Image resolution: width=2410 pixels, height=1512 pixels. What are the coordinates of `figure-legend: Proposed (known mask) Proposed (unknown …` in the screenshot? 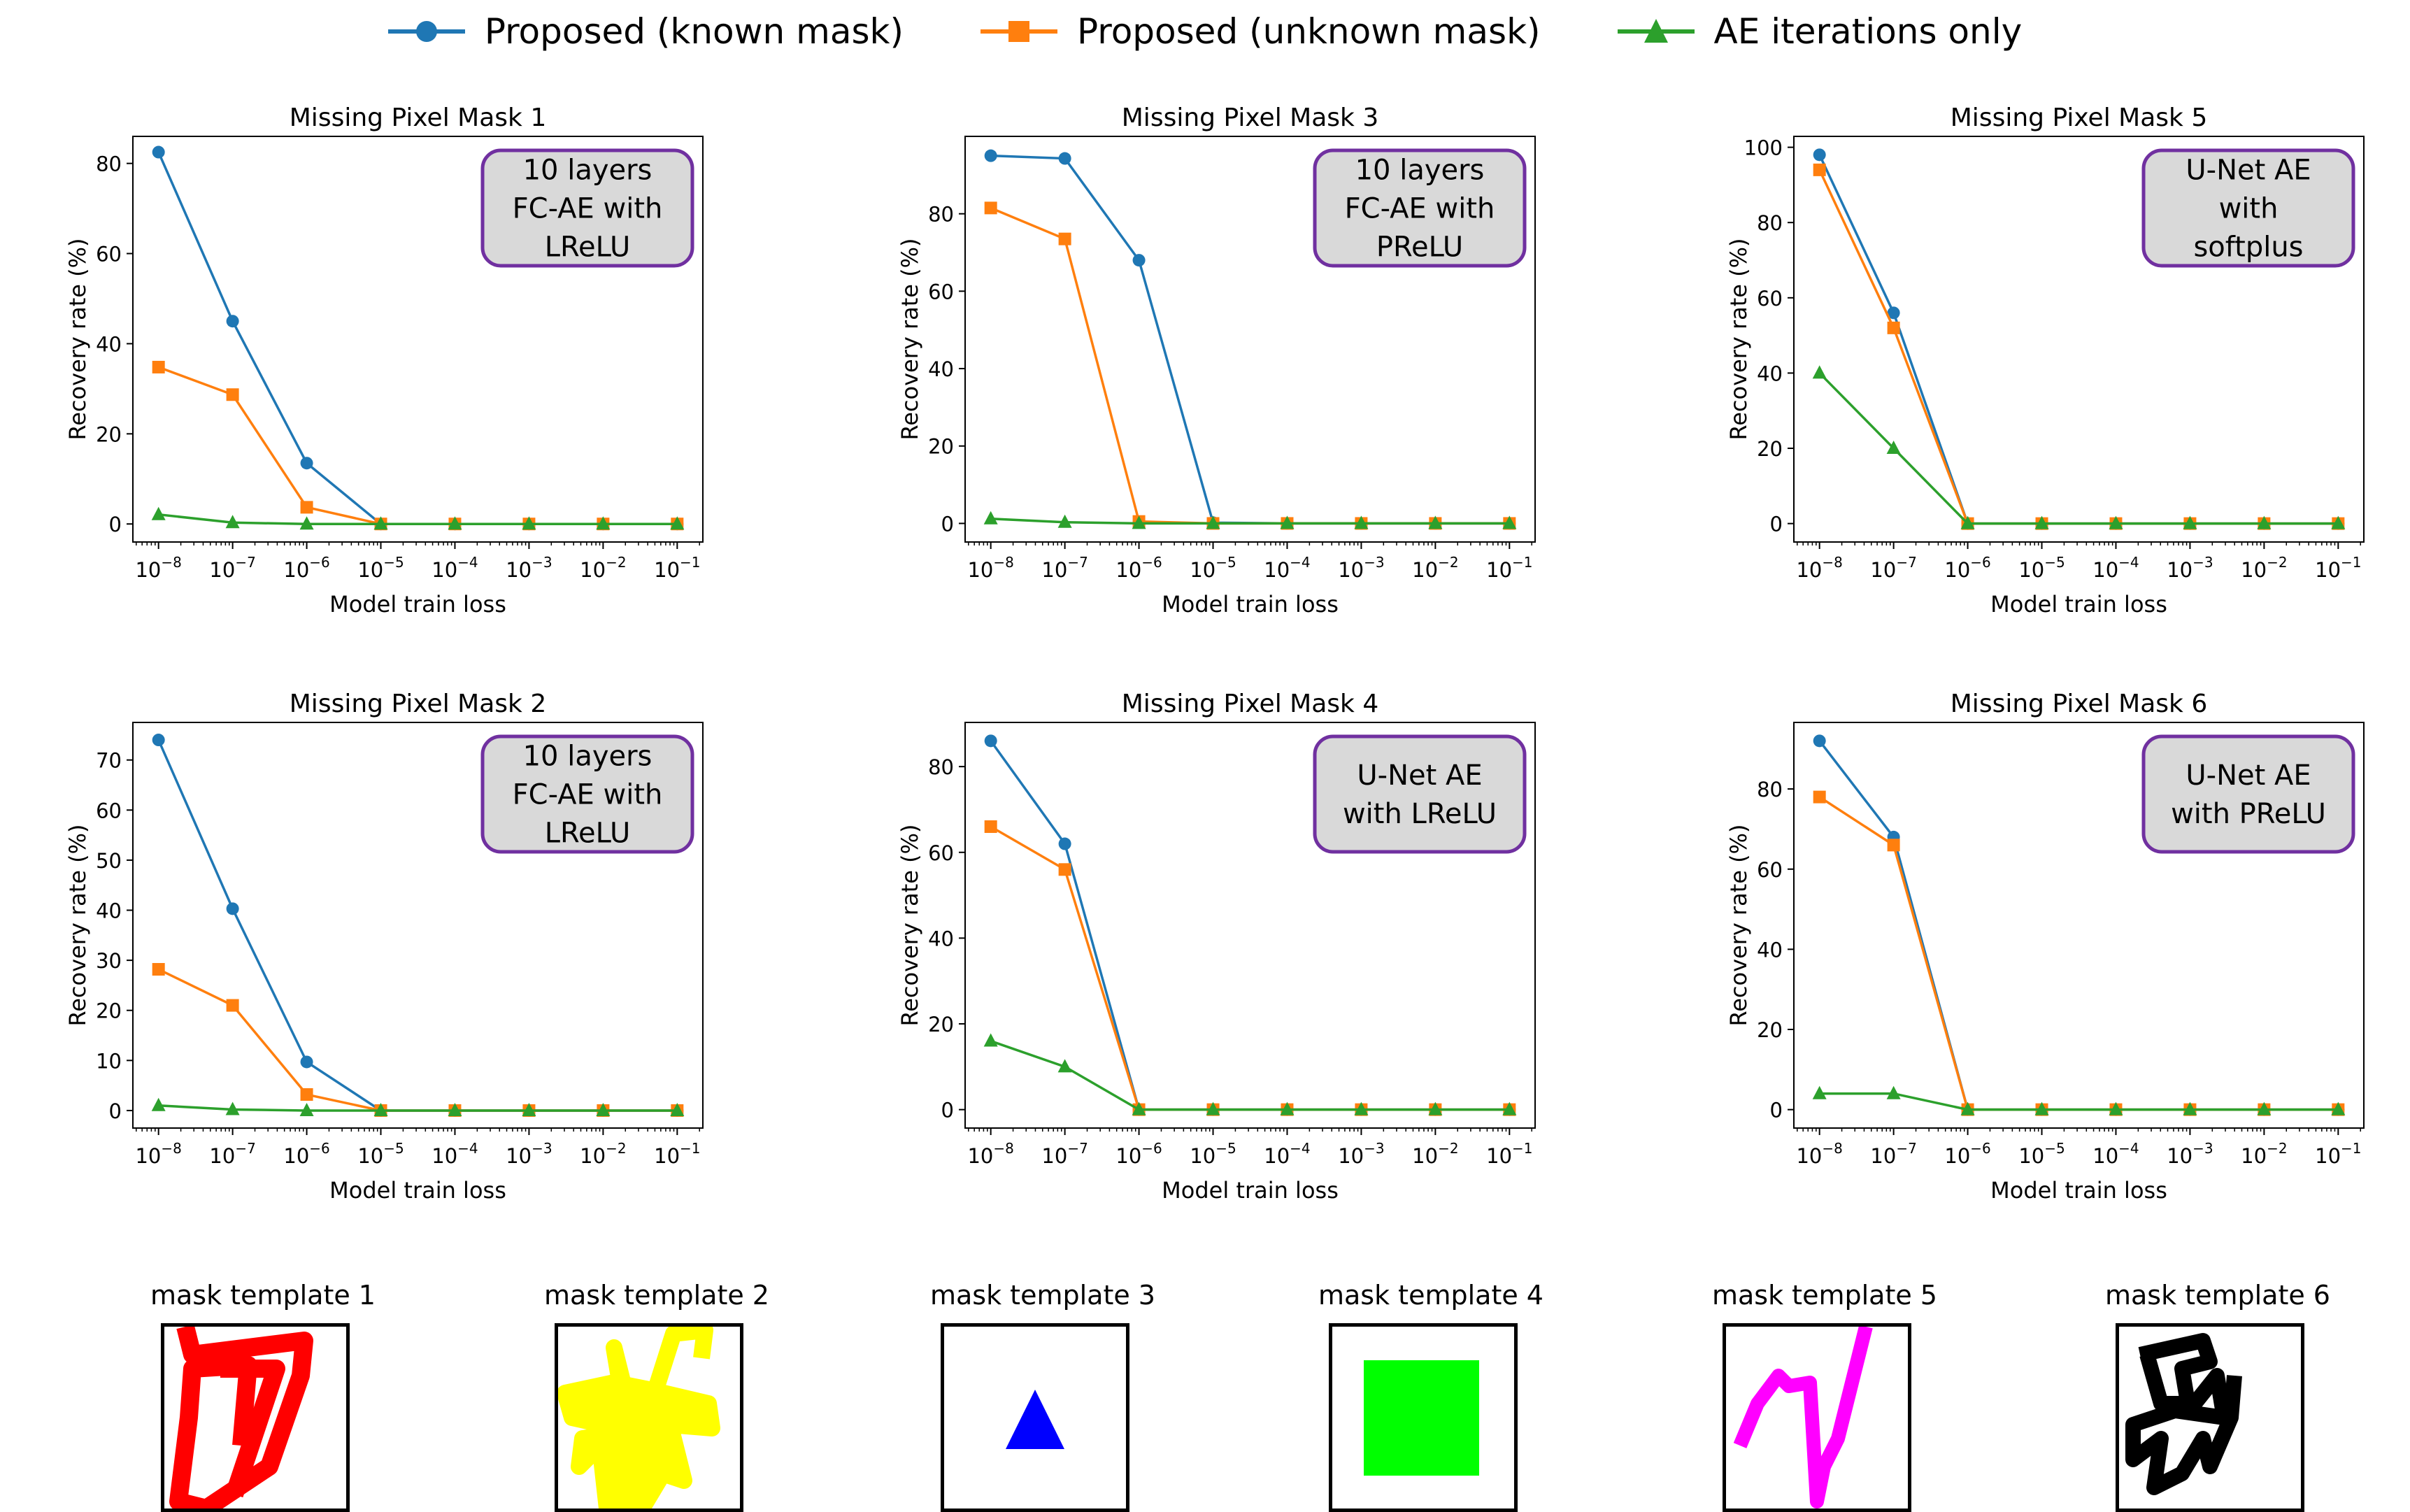 It's located at (1205, 31).